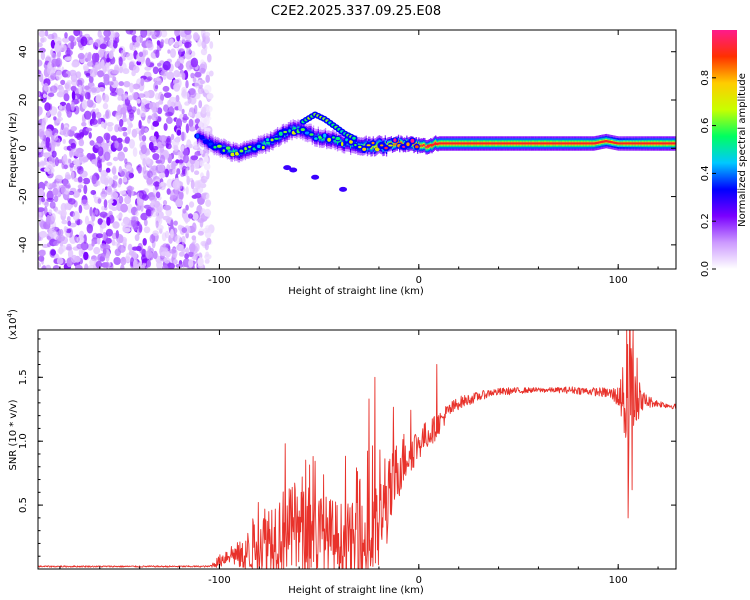  What do you see at coordinates (219, 280) in the screenshot?
I see `x-tick-label: -100` at bounding box center [219, 280].